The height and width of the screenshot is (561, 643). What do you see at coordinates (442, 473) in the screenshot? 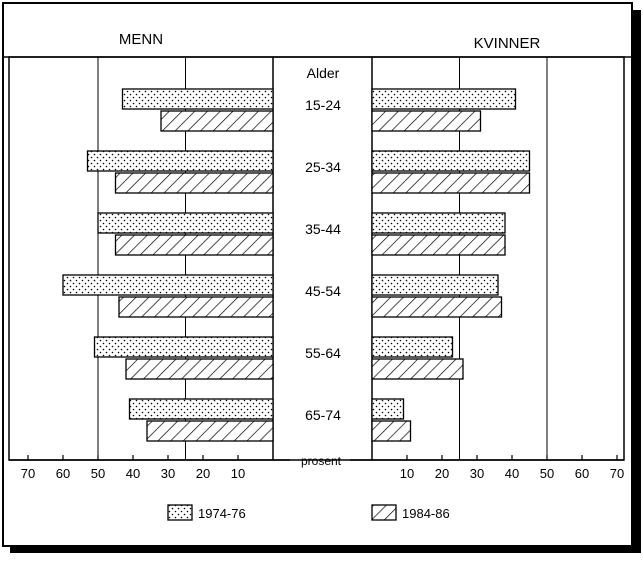
I see `x-tick-label-women: 20` at bounding box center [442, 473].